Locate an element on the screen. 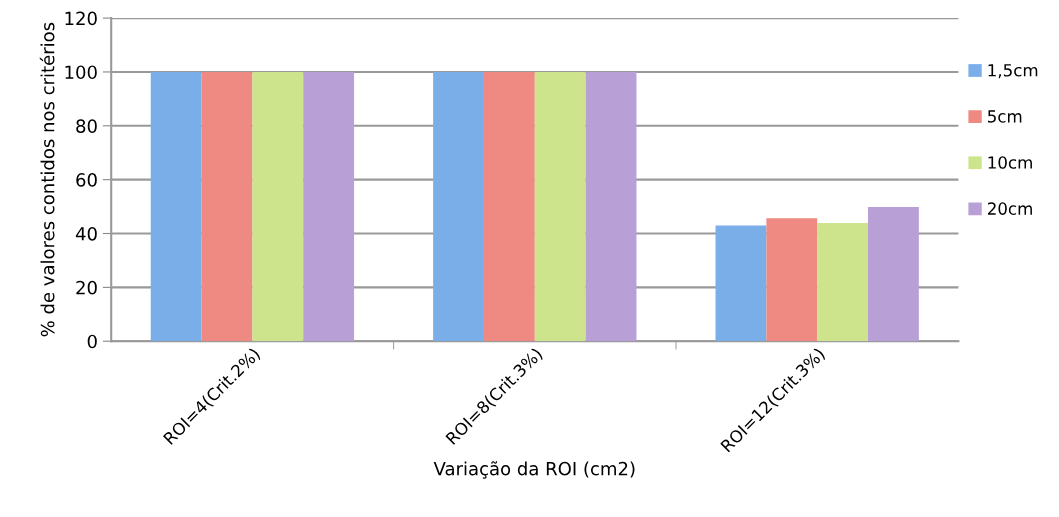 This screenshot has width=1059, height=517. y-tick-label: 40 is located at coordinates (86, 233).